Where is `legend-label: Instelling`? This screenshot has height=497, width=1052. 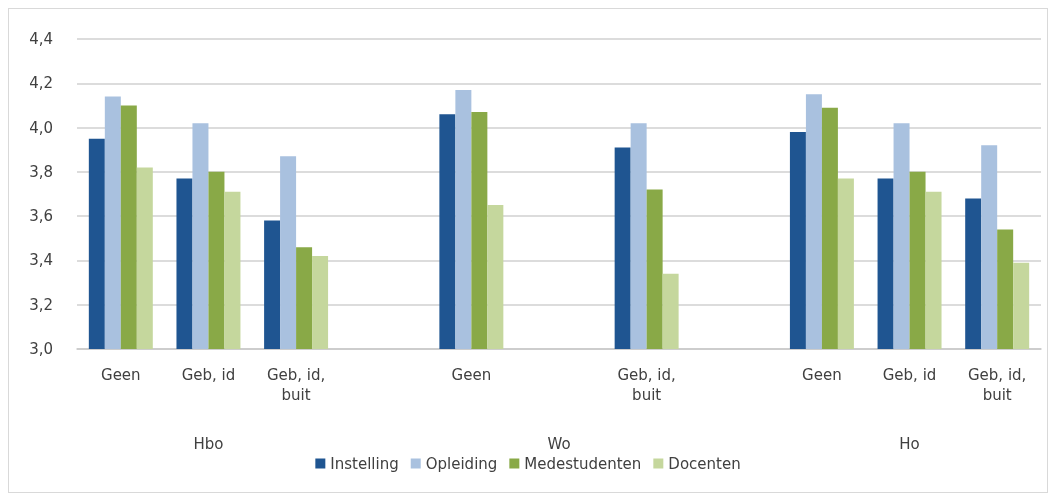 legend-label: Instelling is located at coordinates (364, 463).